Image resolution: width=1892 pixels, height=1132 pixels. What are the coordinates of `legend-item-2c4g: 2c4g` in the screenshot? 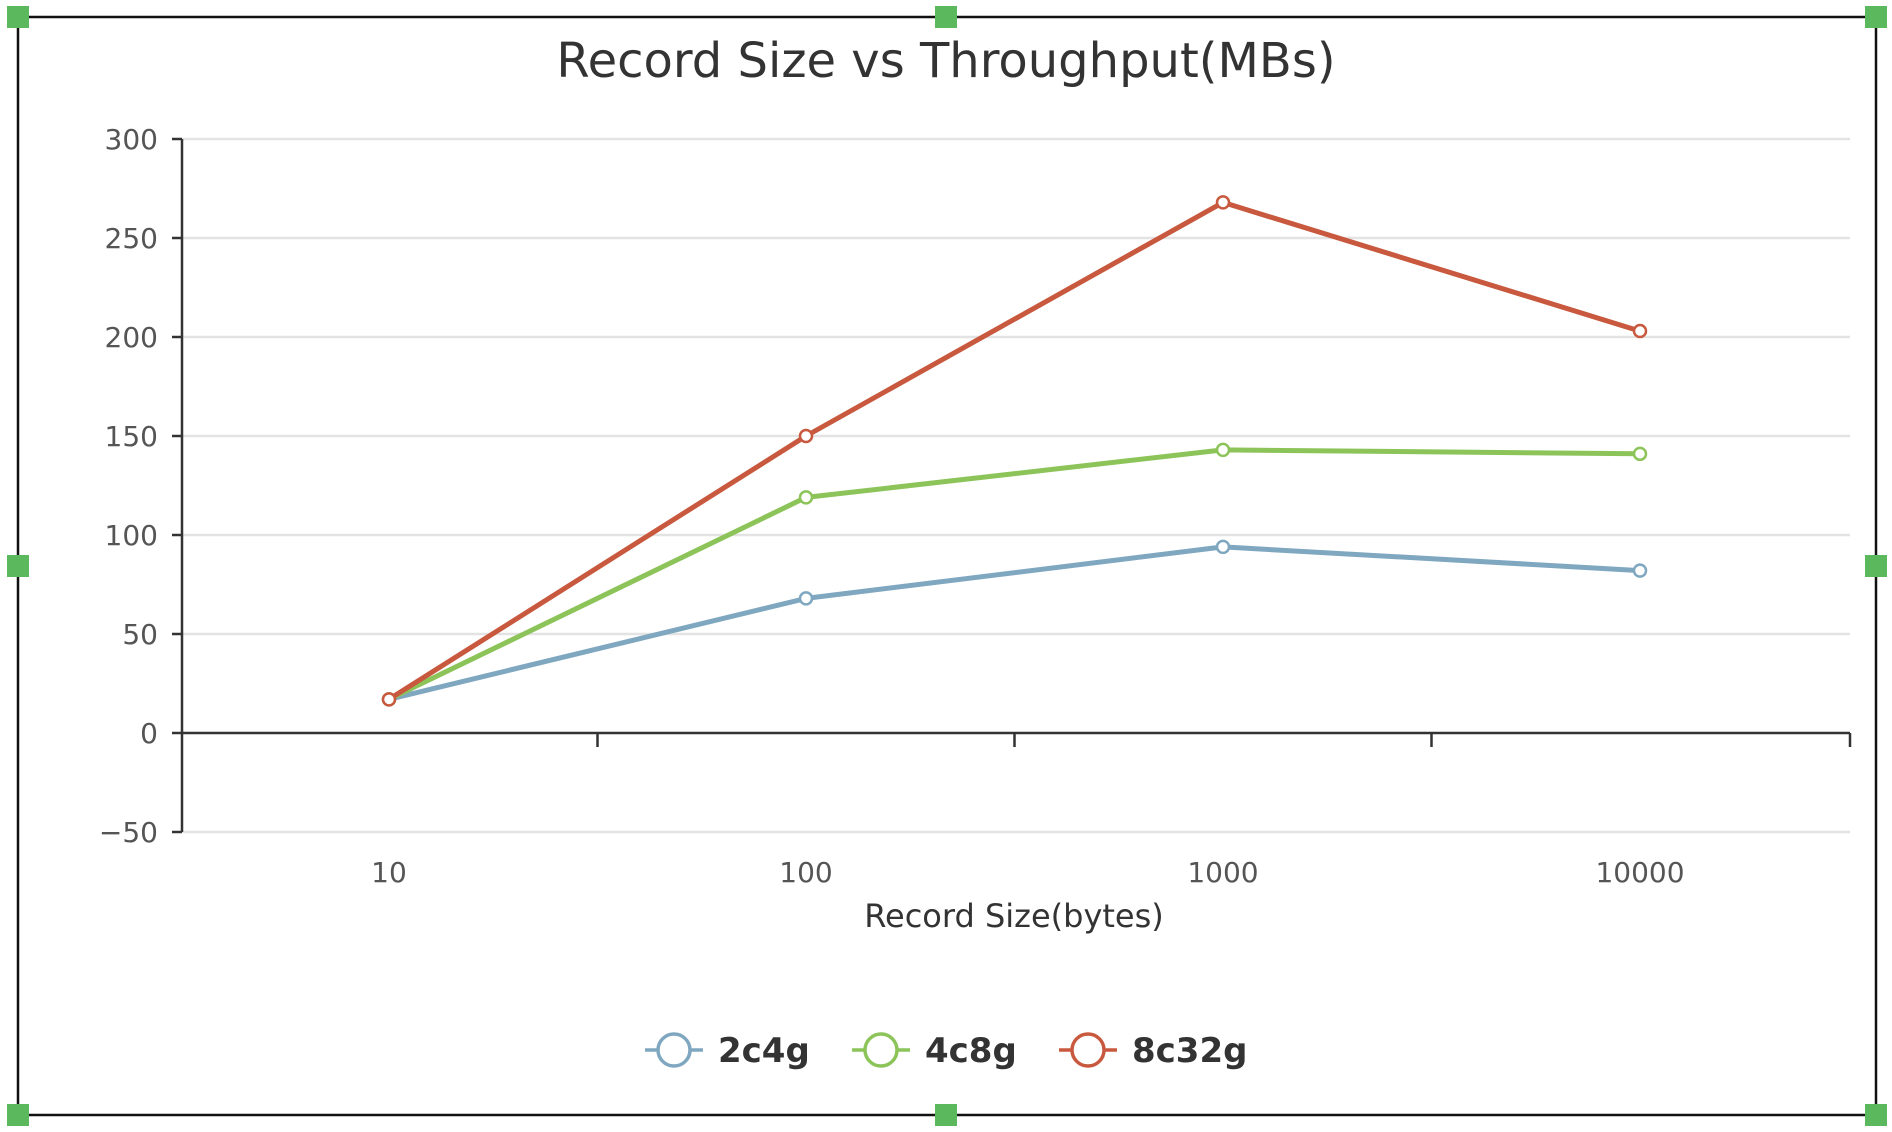 It's located at (727, 1051).